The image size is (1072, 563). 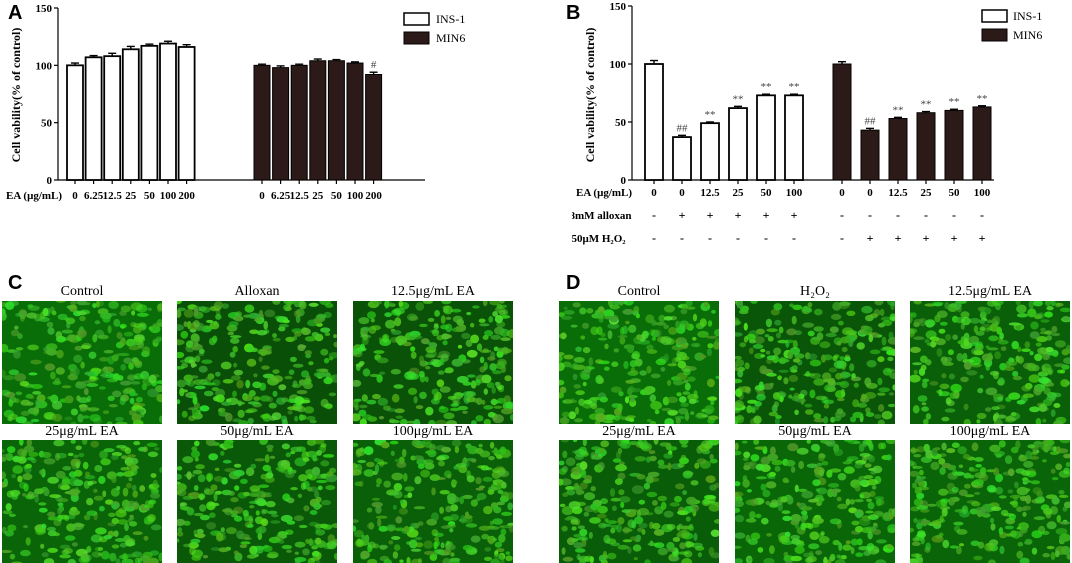 I want to click on micrograph-label: 12.5μg/mL EA, so click(x=433, y=292).